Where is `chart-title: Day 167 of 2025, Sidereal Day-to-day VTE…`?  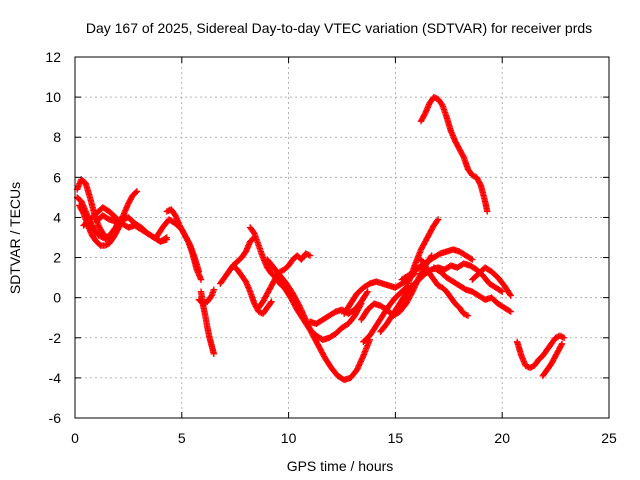
chart-title: Day 167 of 2025, Sidereal Day-to-day VTE… is located at coordinates (339, 28).